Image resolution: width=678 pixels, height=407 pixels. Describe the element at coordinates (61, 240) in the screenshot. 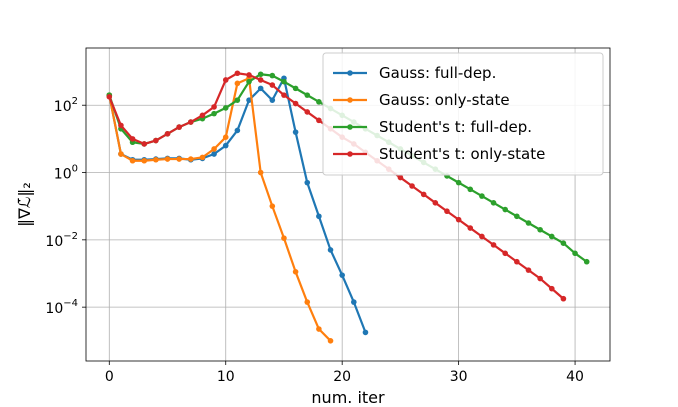

I see `y-tick-label: 10⁻²` at that location.